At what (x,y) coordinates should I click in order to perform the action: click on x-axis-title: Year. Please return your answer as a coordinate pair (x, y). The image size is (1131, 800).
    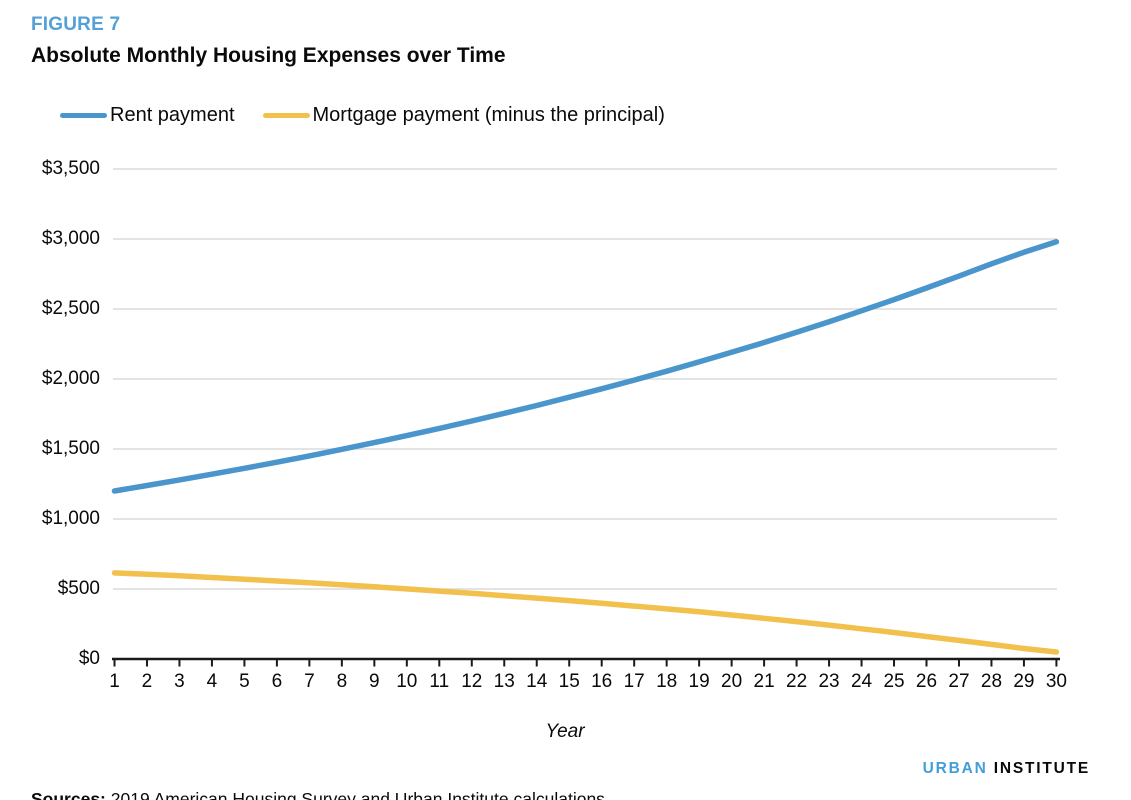
    Looking at the image, I should click on (565, 731).